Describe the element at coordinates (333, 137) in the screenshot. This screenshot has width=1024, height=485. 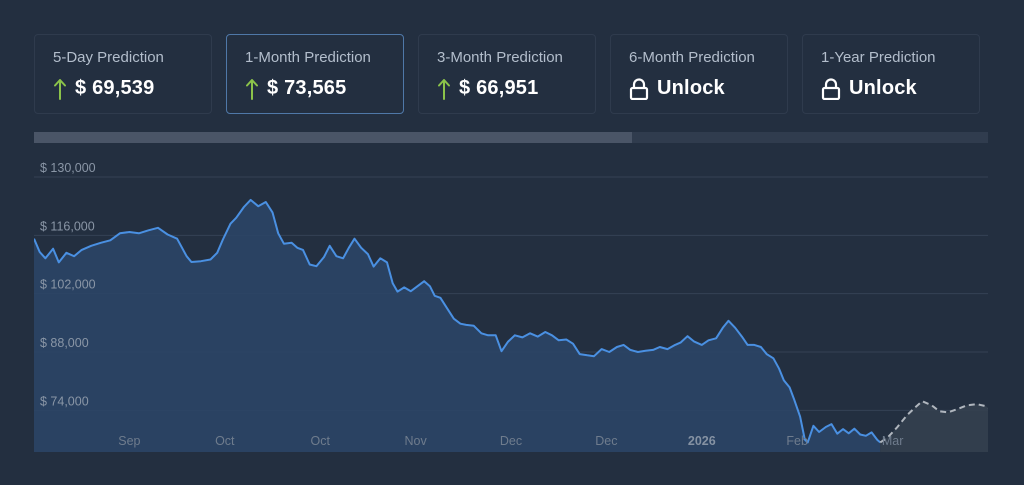
I see `range-scrollbar-thumb` at that location.